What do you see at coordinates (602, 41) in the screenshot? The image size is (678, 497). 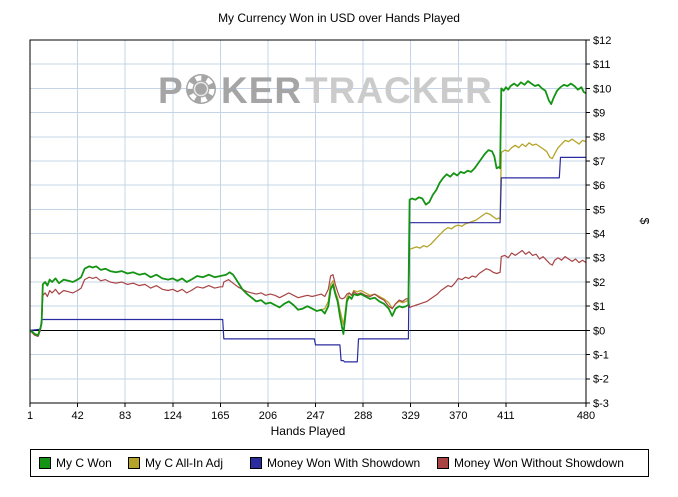 I see `svg-text: $12` at bounding box center [602, 41].